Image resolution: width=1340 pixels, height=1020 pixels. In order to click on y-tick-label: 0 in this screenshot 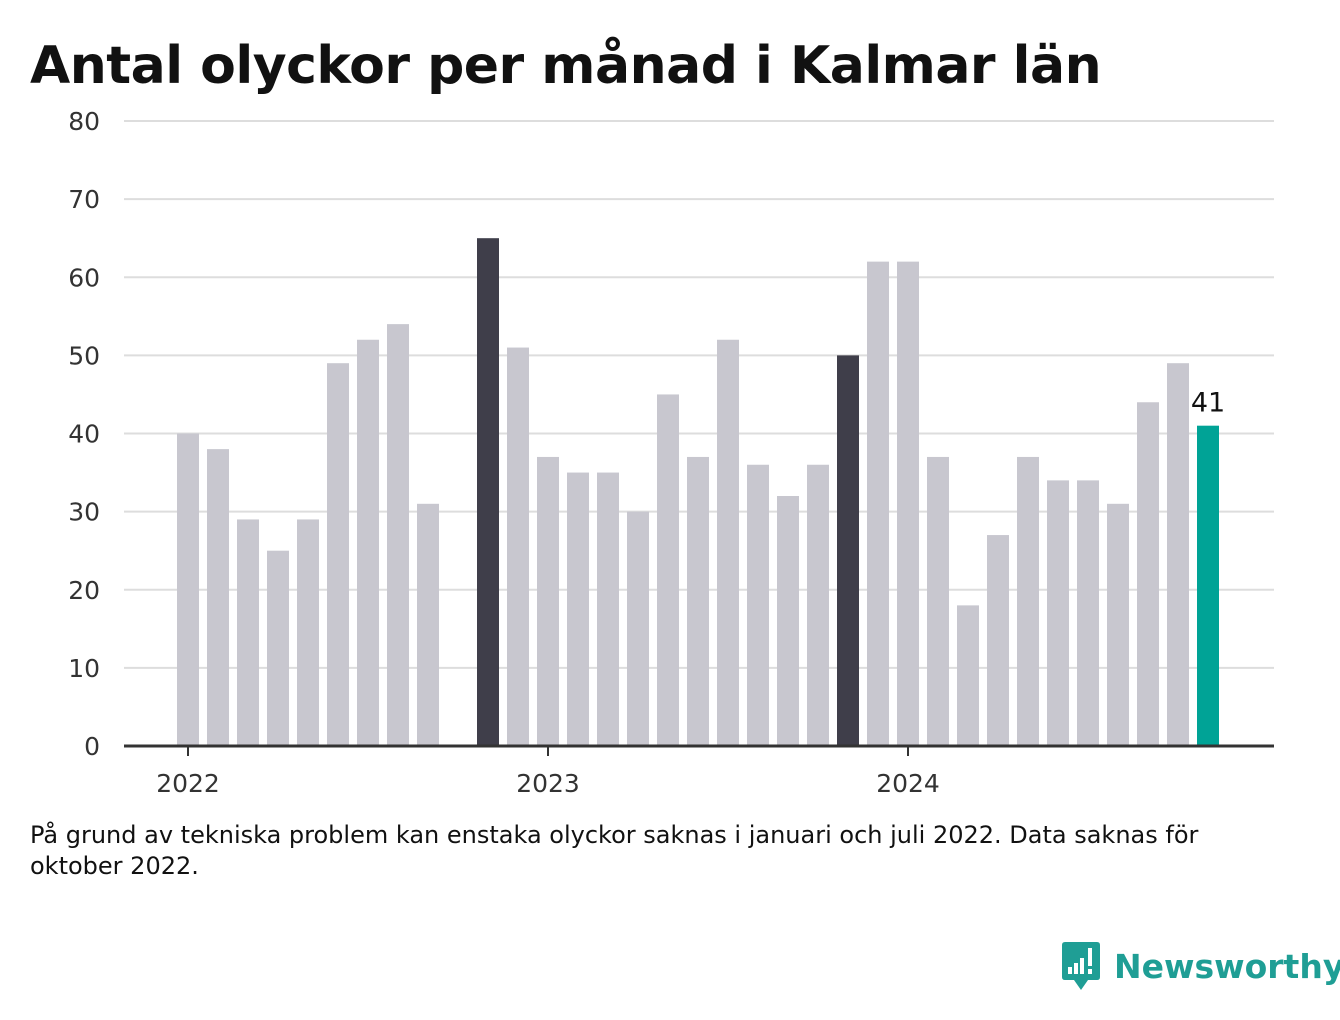, I will do `click(92, 746)`.